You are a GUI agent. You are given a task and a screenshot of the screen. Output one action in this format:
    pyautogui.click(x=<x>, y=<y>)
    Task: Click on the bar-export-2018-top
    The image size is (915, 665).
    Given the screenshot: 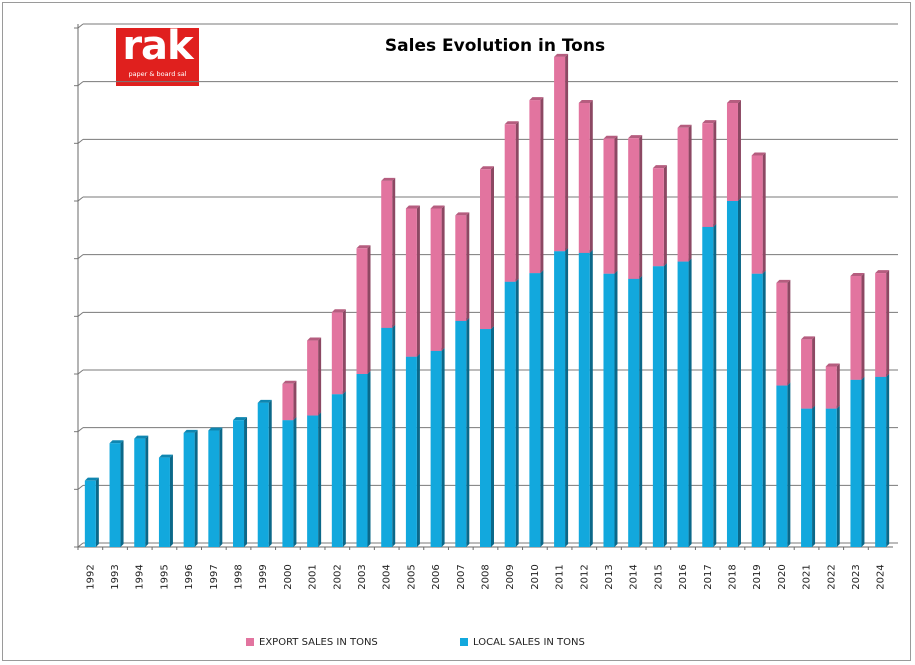 What is the action you would take?
    pyautogui.click(x=733, y=101)
    